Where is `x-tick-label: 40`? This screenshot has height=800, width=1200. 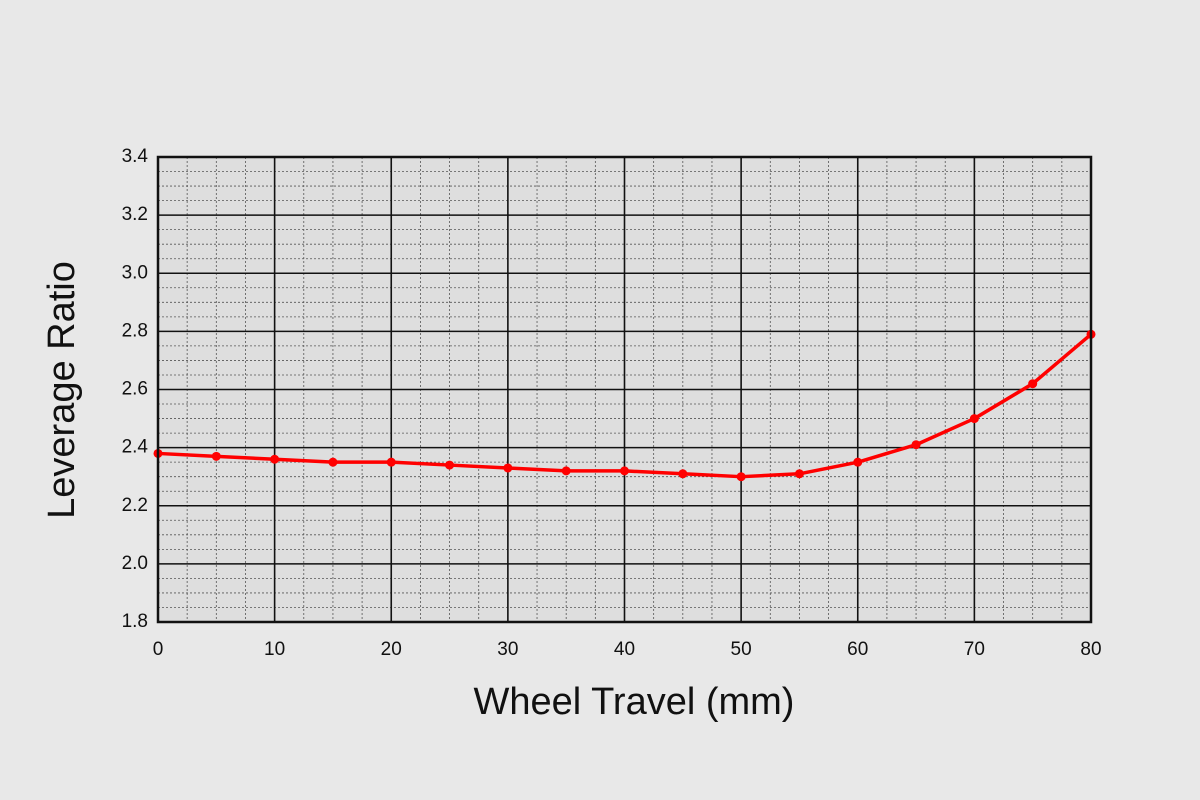 x-tick-label: 40 is located at coordinates (624, 649).